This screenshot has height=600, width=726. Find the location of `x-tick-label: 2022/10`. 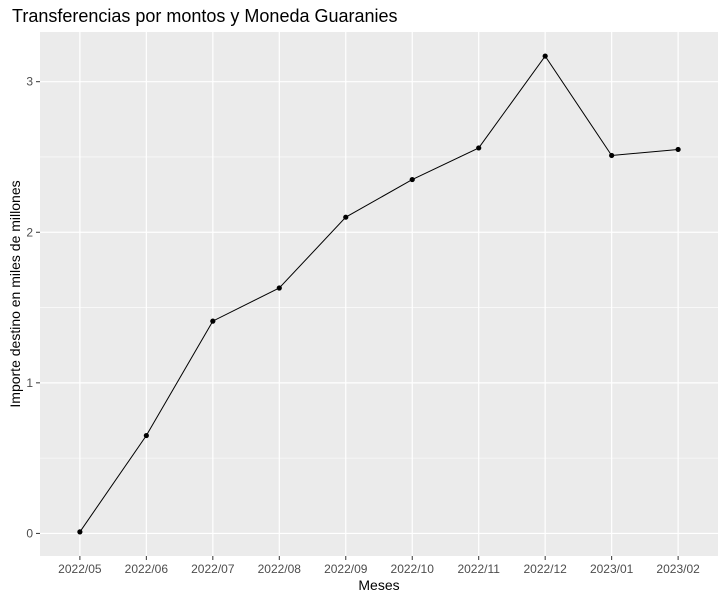

x-tick-label: 2022/10 is located at coordinates (413, 569).